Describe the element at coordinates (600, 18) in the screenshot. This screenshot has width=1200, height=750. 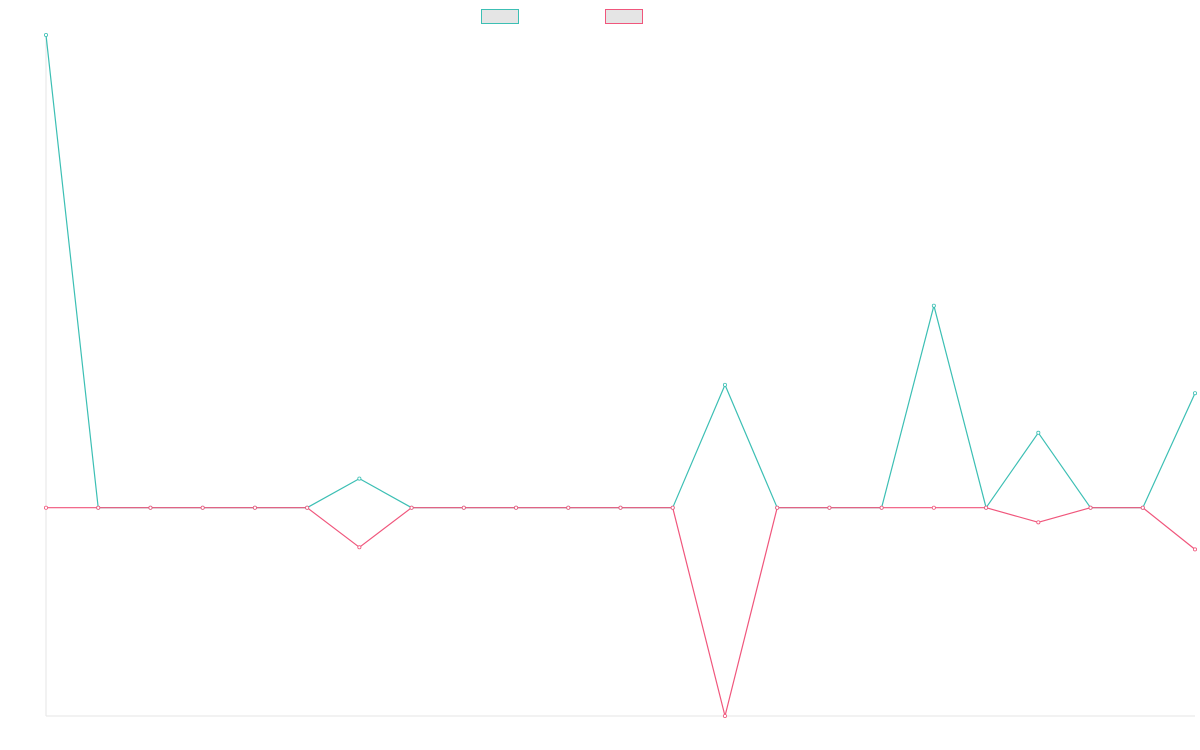
I see `chart-legend` at that location.